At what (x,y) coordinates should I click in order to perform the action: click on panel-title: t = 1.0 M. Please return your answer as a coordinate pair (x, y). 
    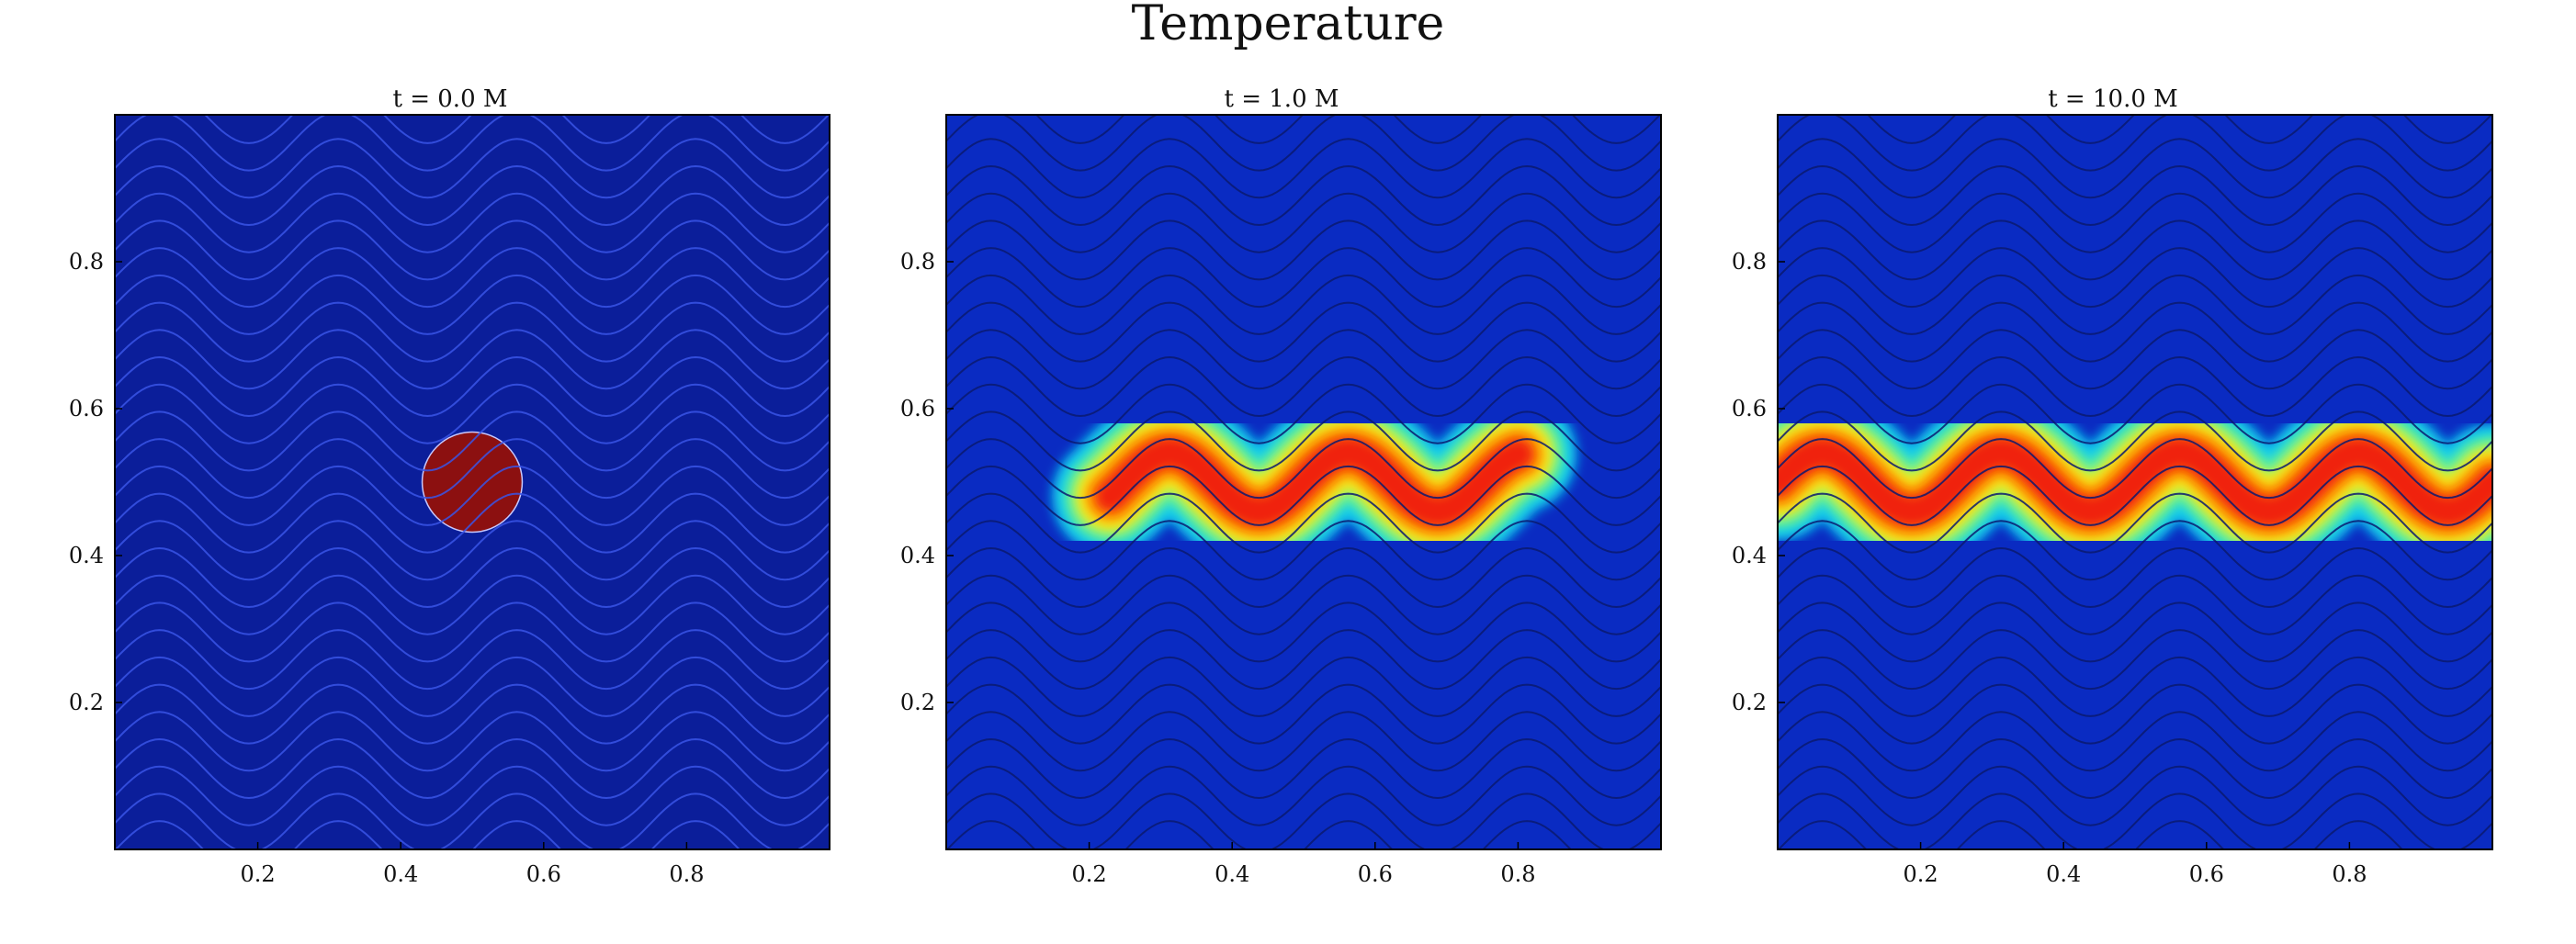
    Looking at the image, I should click on (1281, 99).